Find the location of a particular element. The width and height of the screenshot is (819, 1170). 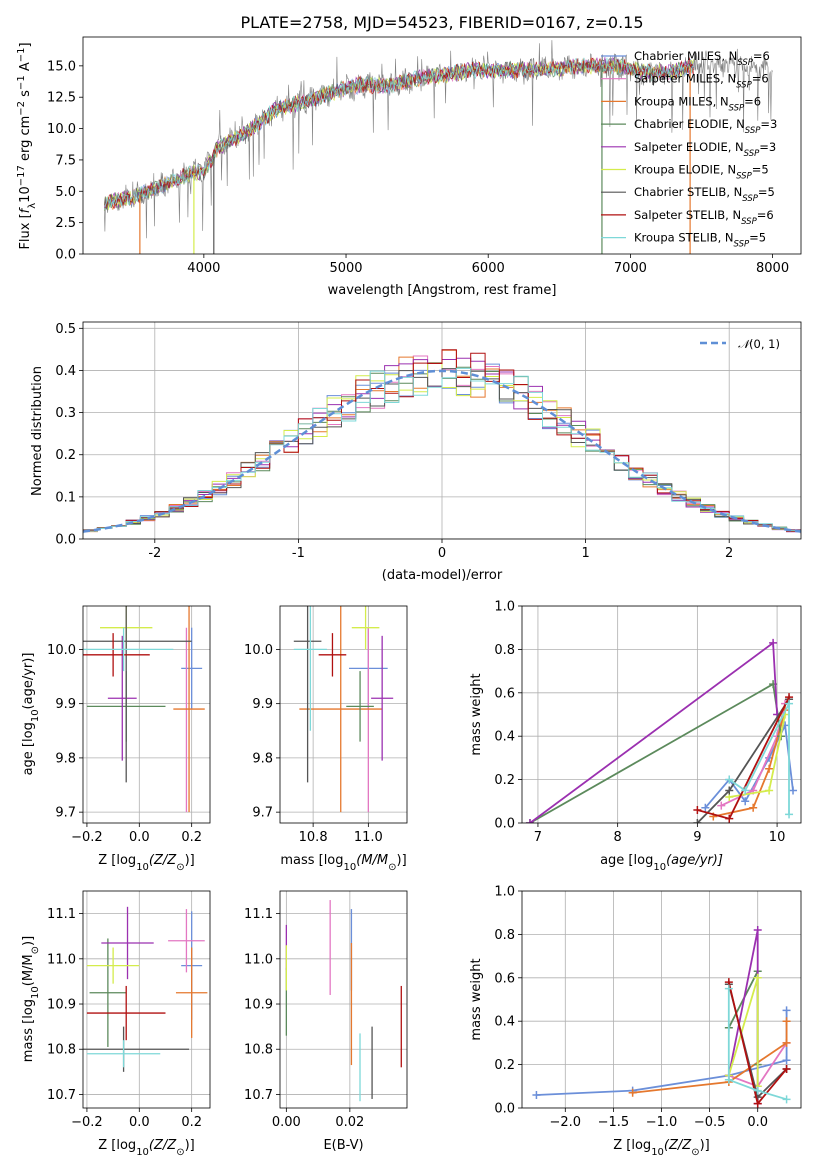

x-tick-label: 7000 is located at coordinates (630, 268).